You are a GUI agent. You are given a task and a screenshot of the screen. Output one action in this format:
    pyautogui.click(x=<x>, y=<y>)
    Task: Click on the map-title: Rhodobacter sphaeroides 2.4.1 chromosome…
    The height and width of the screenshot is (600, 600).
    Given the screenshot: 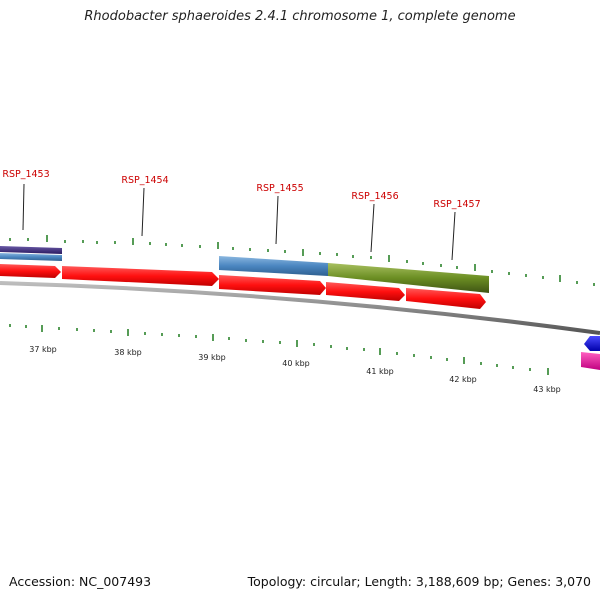 What is the action you would take?
    pyautogui.click(x=300, y=16)
    